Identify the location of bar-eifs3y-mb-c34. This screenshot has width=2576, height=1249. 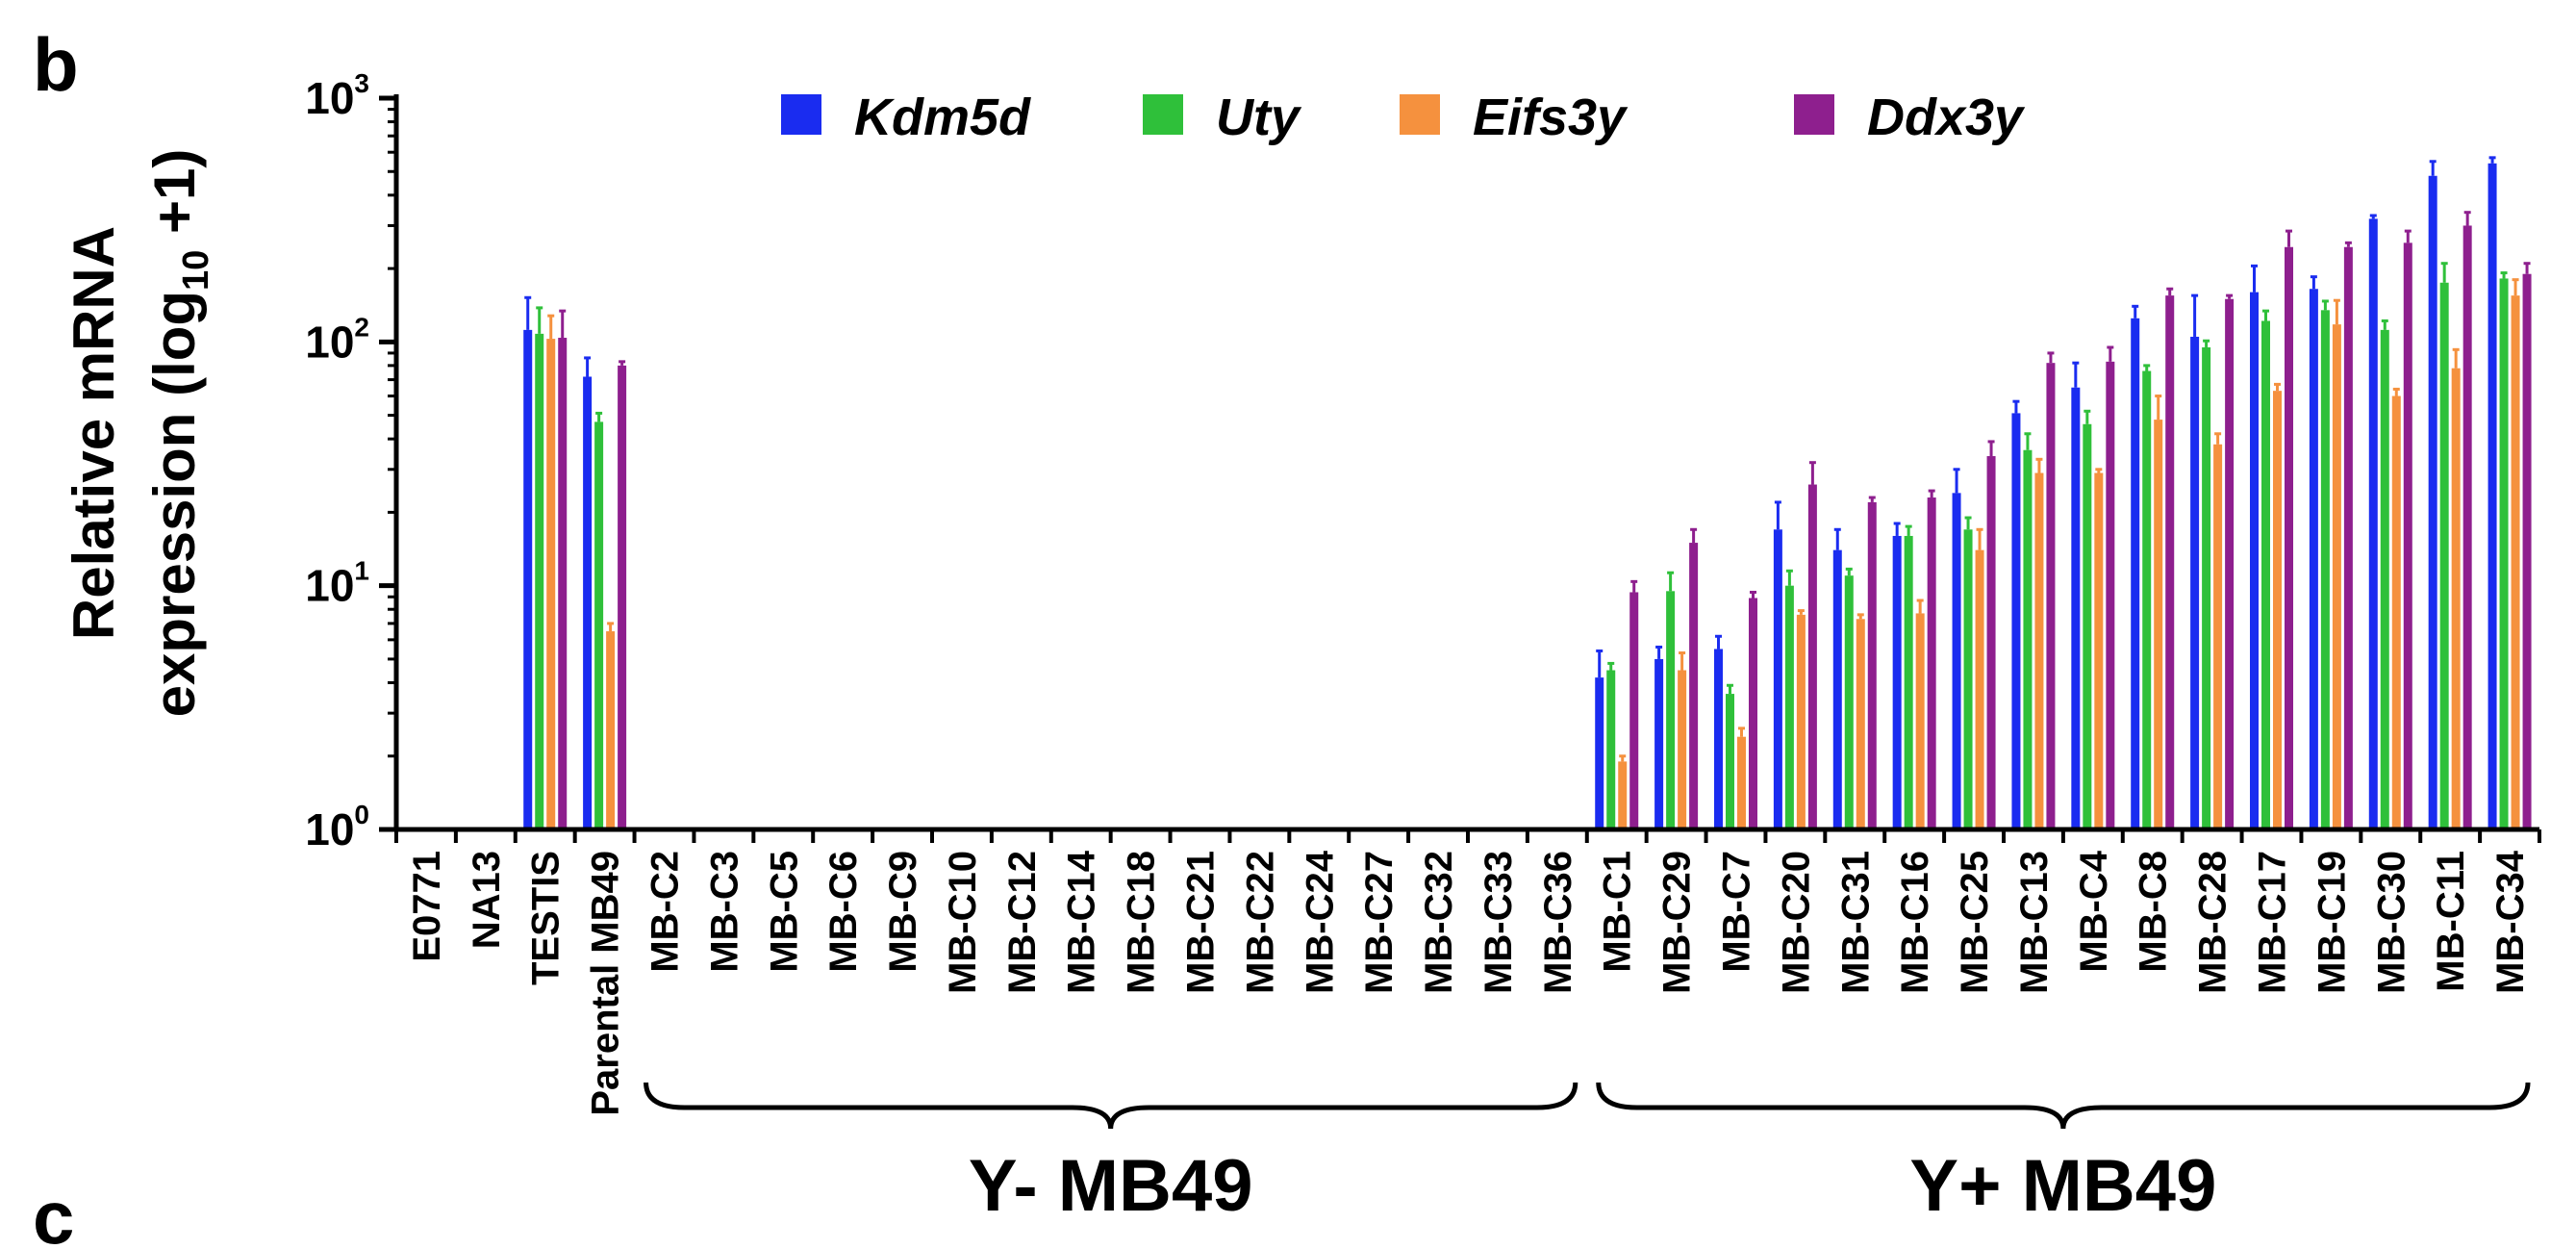
(2515, 562).